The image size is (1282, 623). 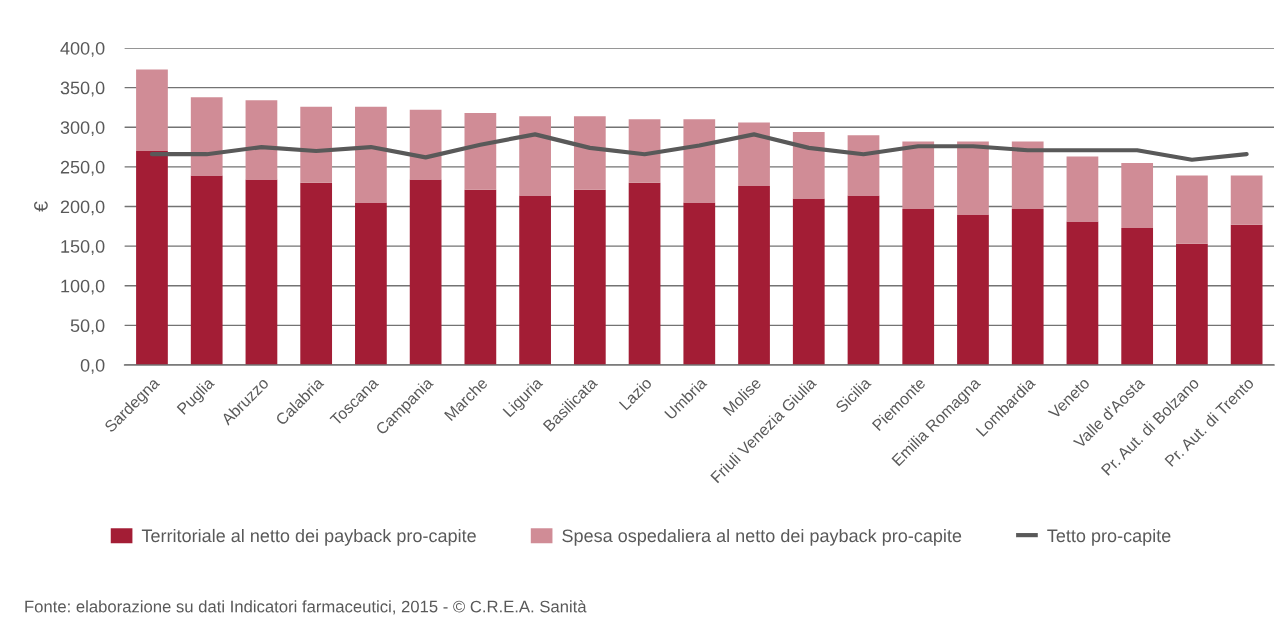 What do you see at coordinates (83, 287) in the screenshot?
I see `y-tick-label: 100,0` at bounding box center [83, 287].